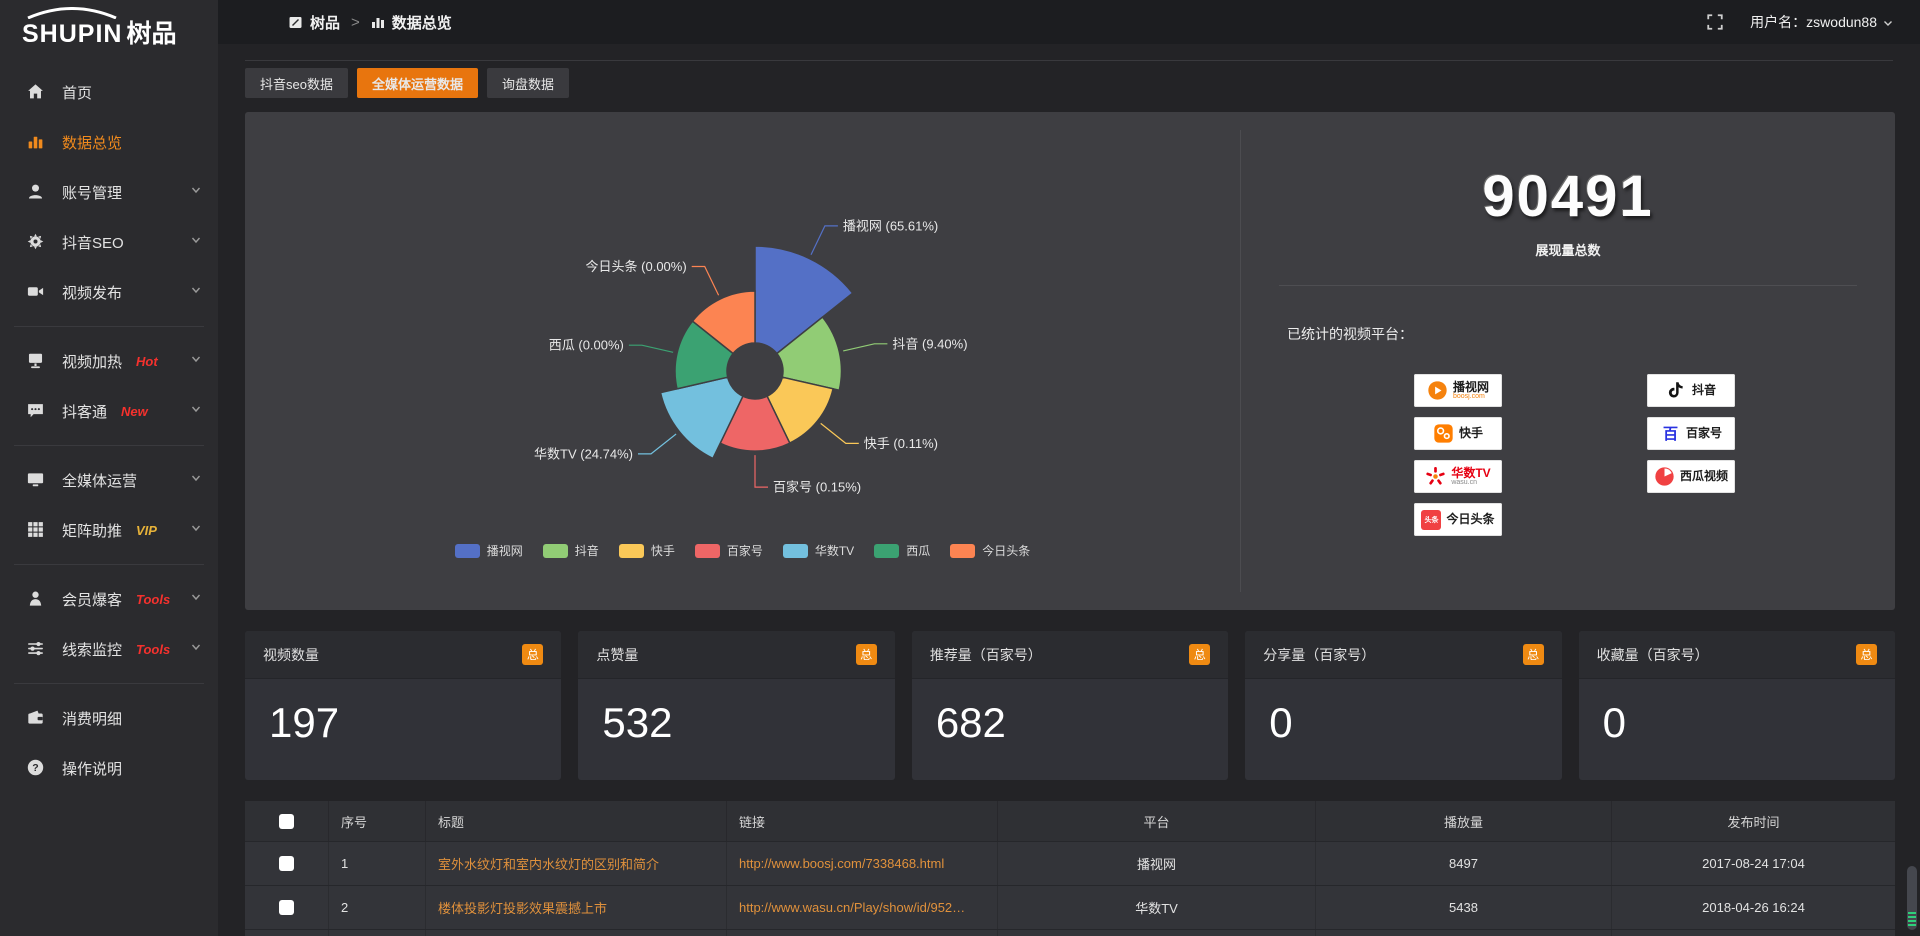  I want to click on spend-icon, so click(36, 718).